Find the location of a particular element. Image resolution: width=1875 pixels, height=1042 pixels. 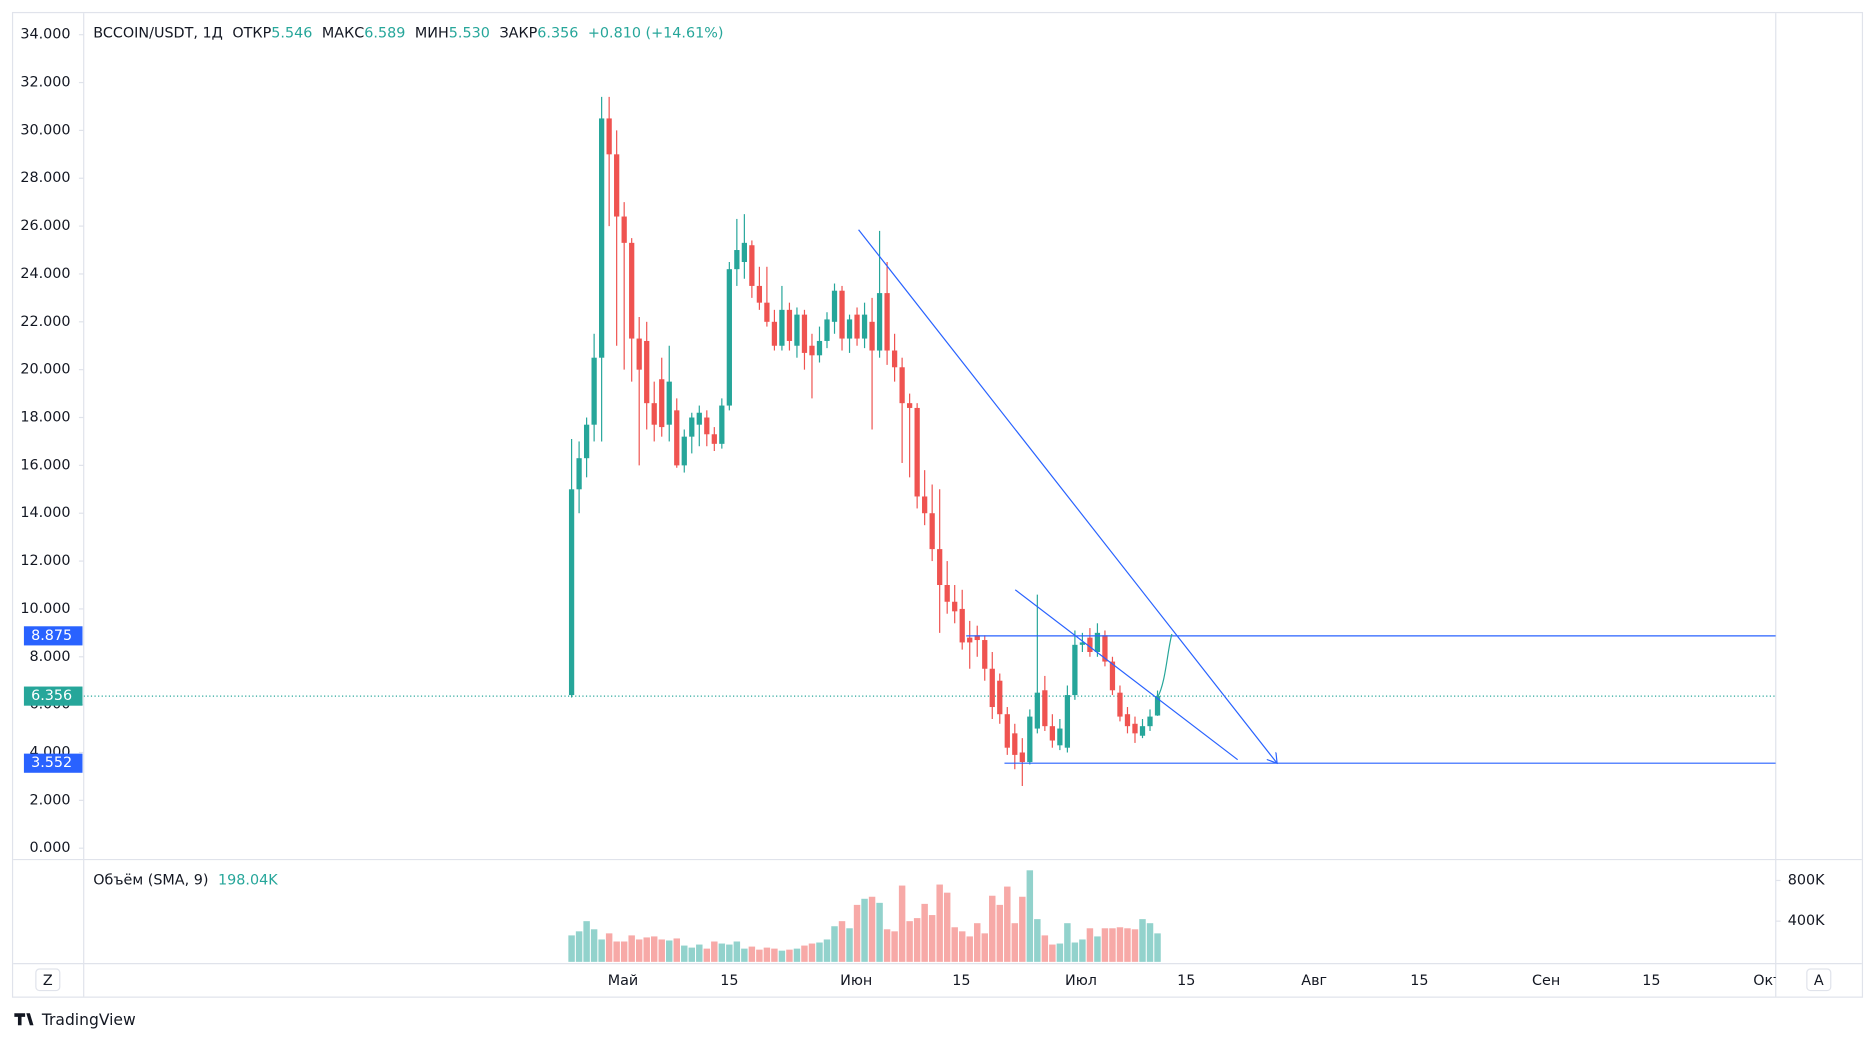

auto-button is located at coordinates (1819, 980).